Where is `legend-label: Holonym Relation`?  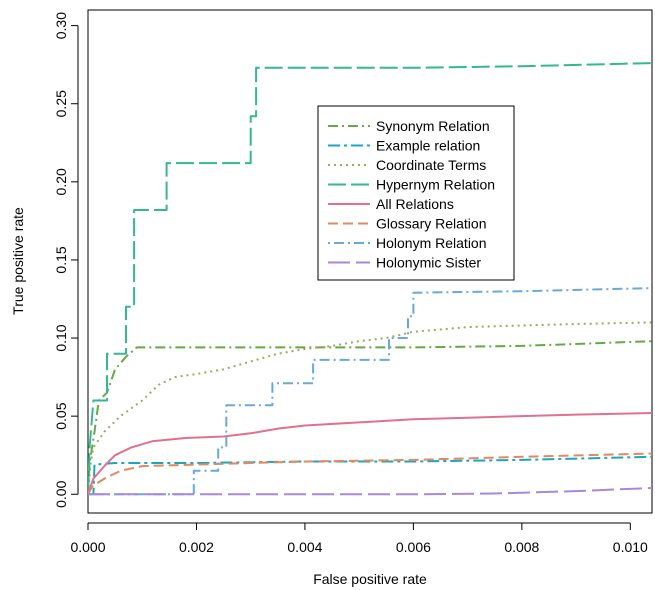 legend-label: Holonym Relation is located at coordinates (431, 243).